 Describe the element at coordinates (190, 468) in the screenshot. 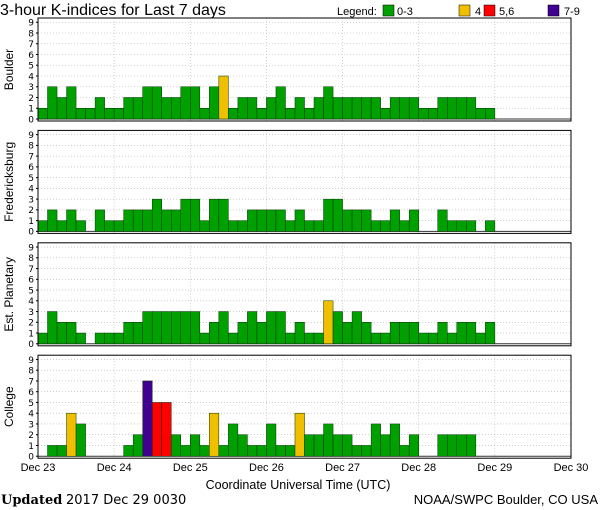

I see `x-tick-label: Dec 25` at that location.